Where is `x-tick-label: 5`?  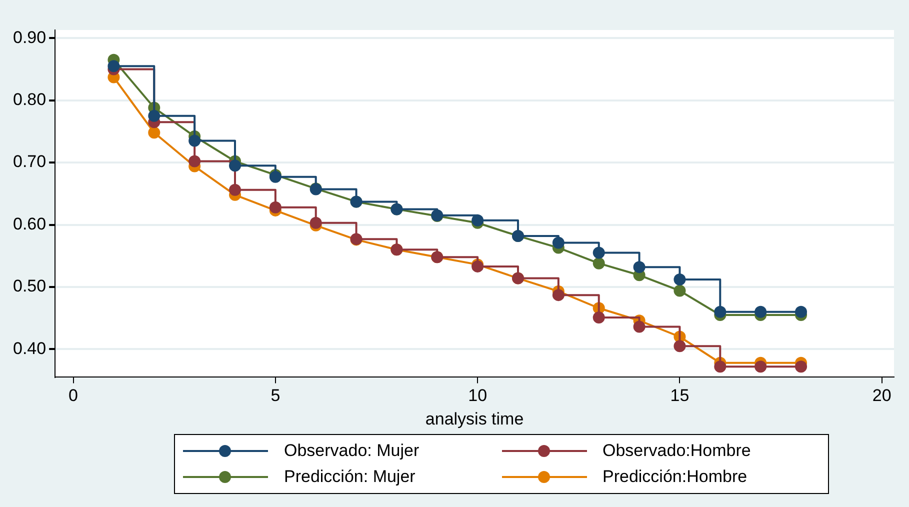 x-tick-label: 5 is located at coordinates (275, 396).